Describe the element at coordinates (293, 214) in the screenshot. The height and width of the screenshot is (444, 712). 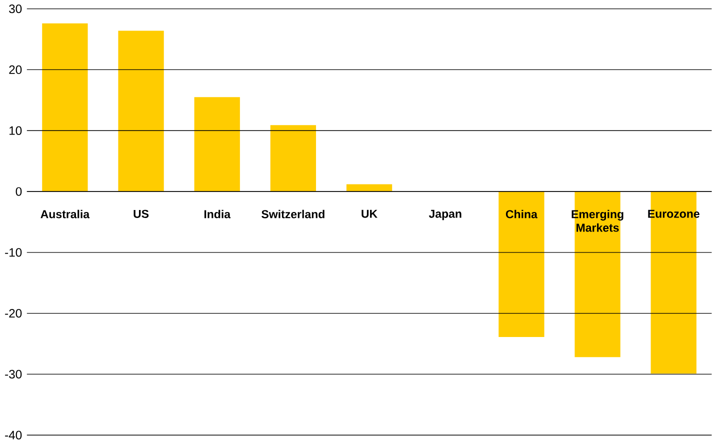
I see `x-tick-label: Switzerland` at that location.